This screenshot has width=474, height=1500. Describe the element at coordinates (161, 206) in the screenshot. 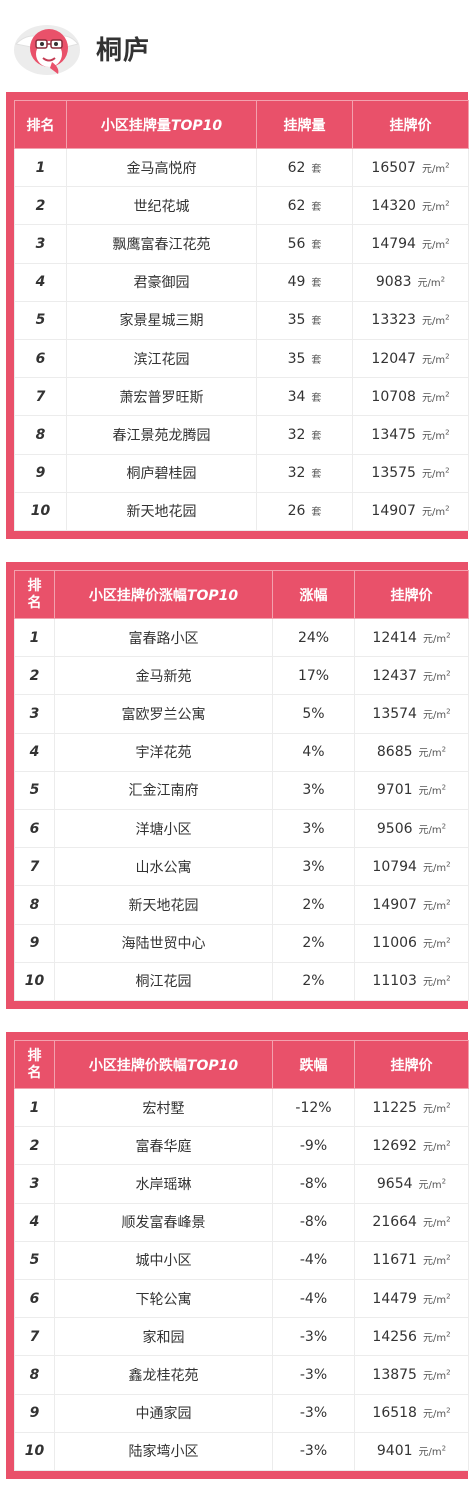

I see `community-name: 世纪花城` at that location.